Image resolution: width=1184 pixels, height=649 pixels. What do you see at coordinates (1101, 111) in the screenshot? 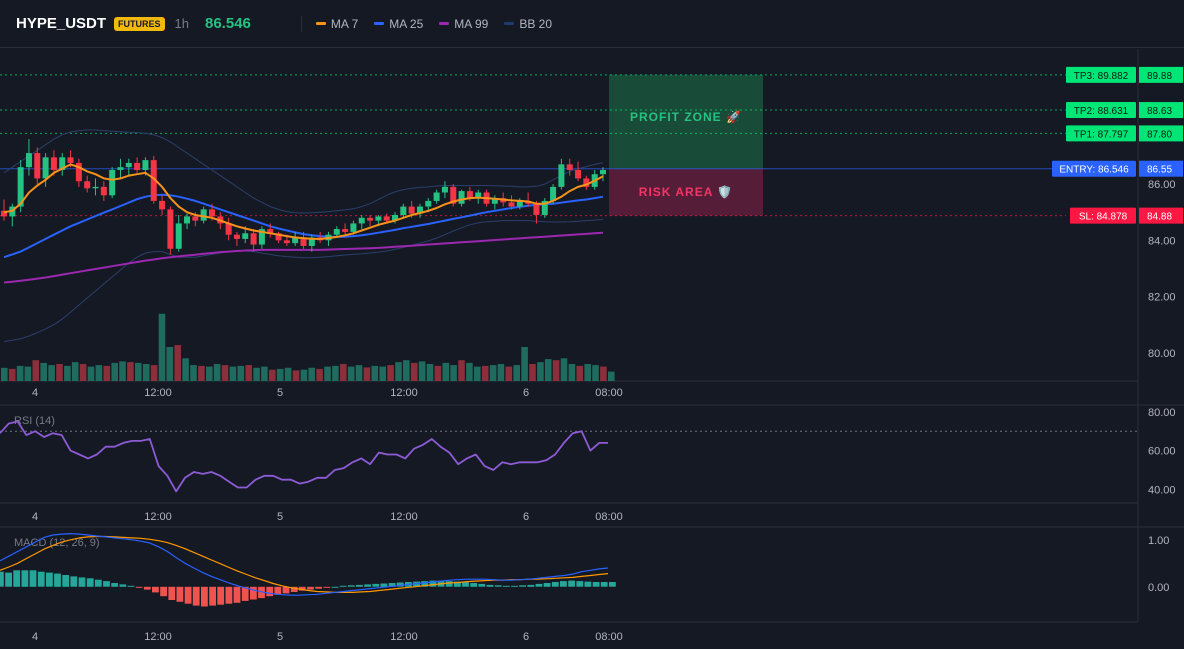
I see `level-label: TP2: 88.631` at bounding box center [1101, 111].